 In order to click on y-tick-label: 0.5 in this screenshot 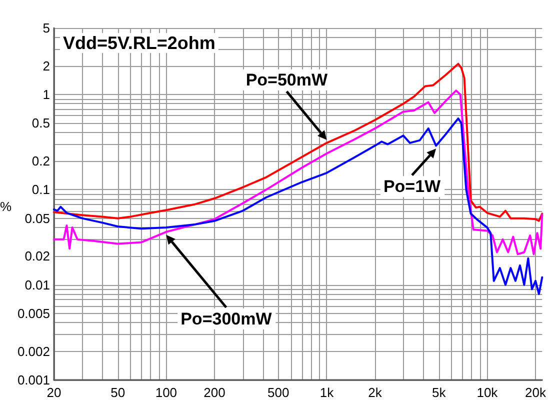, I will do `click(41, 123)`.